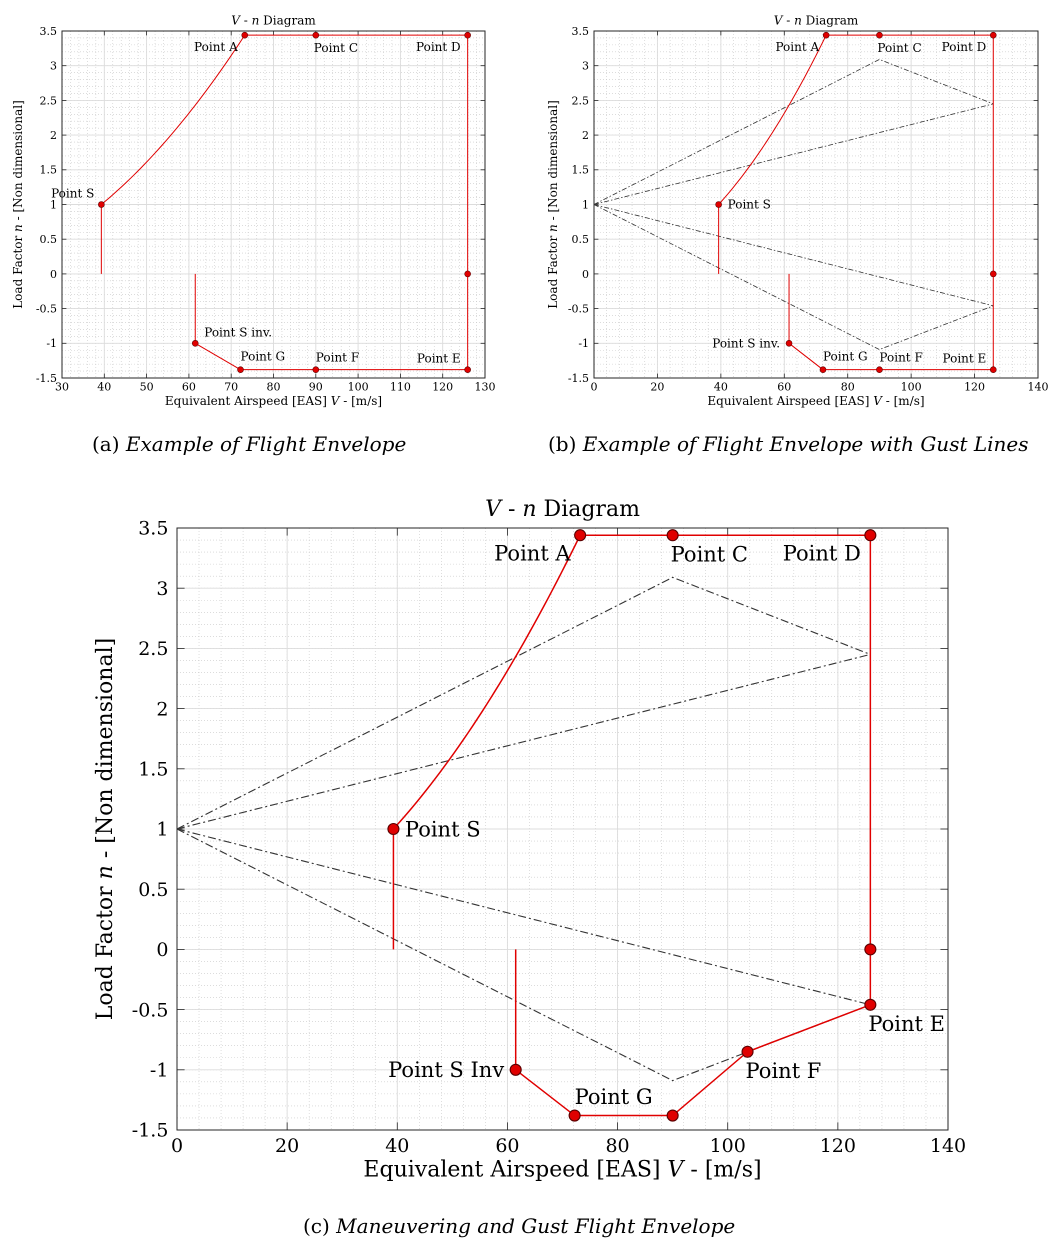 The height and width of the screenshot is (1243, 1053). I want to click on y-tick-label: 2, so click(585, 135).